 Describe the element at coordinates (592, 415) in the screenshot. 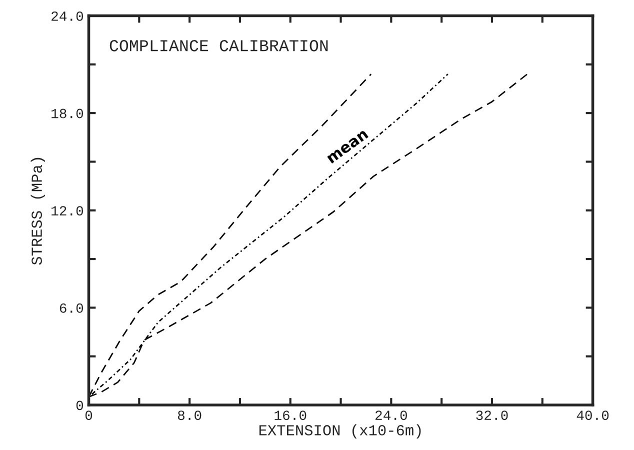

I see `x-tick-label: 40.0` at that location.